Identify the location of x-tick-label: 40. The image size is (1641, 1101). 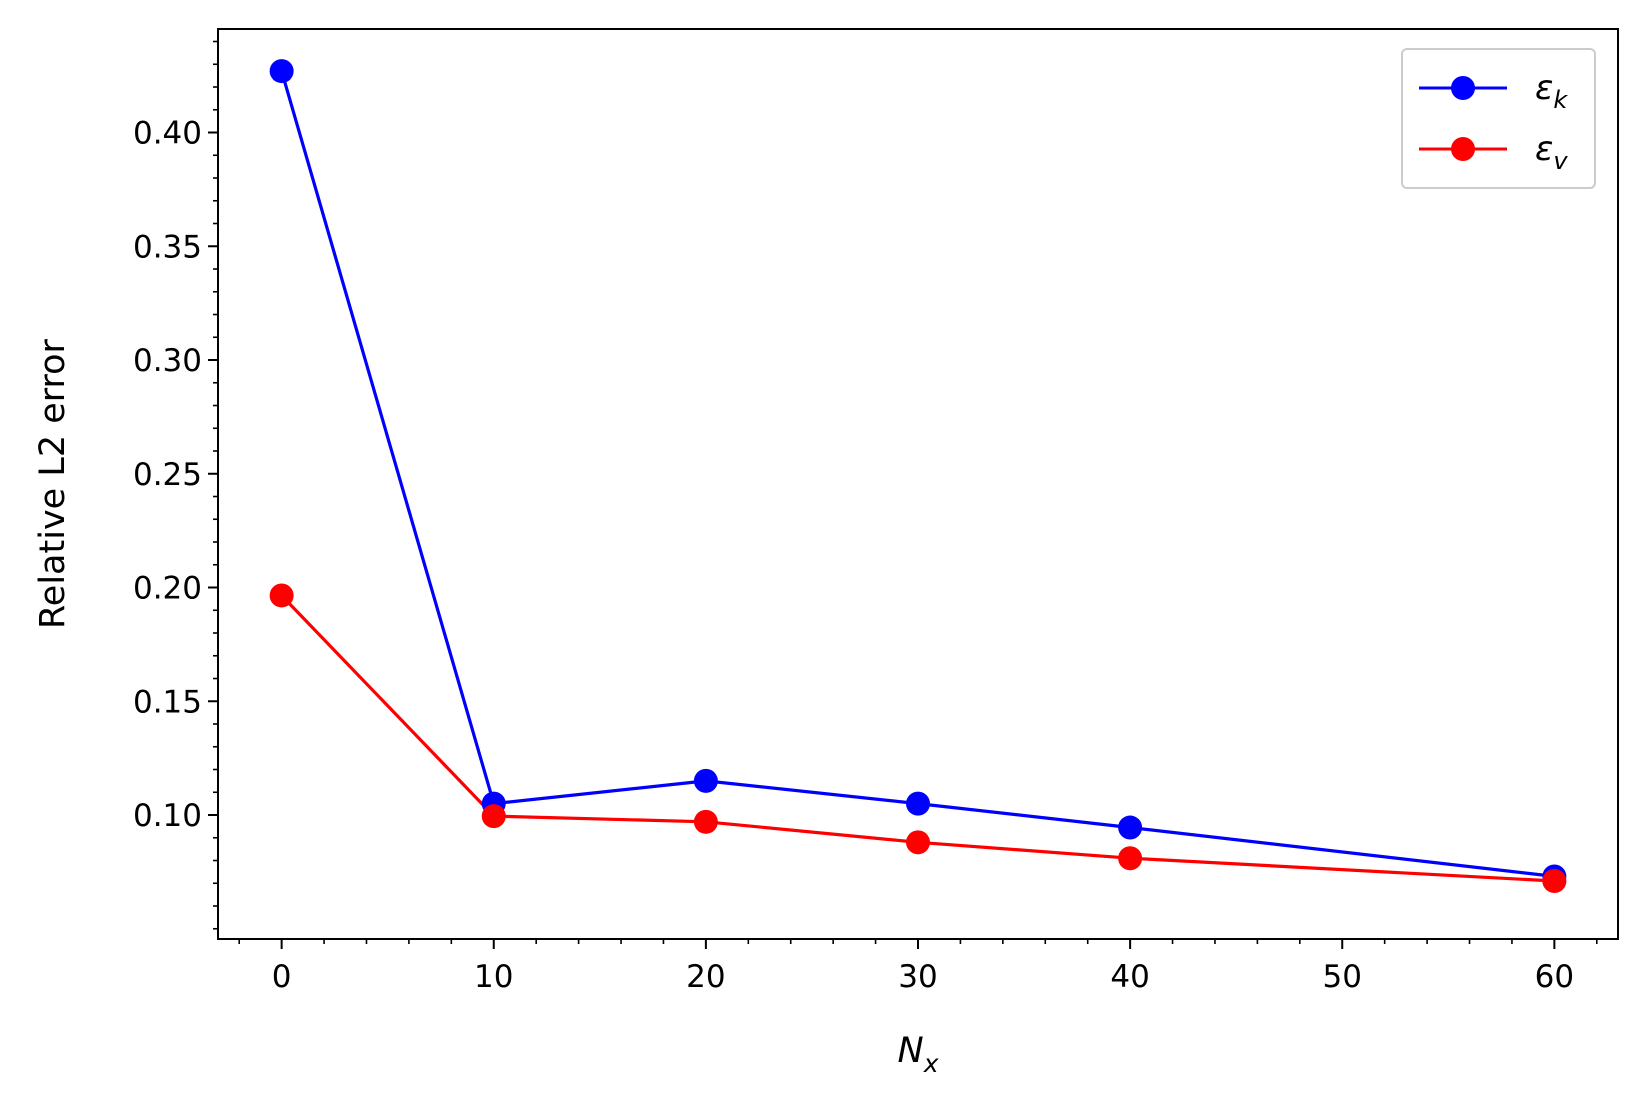
(1129, 977).